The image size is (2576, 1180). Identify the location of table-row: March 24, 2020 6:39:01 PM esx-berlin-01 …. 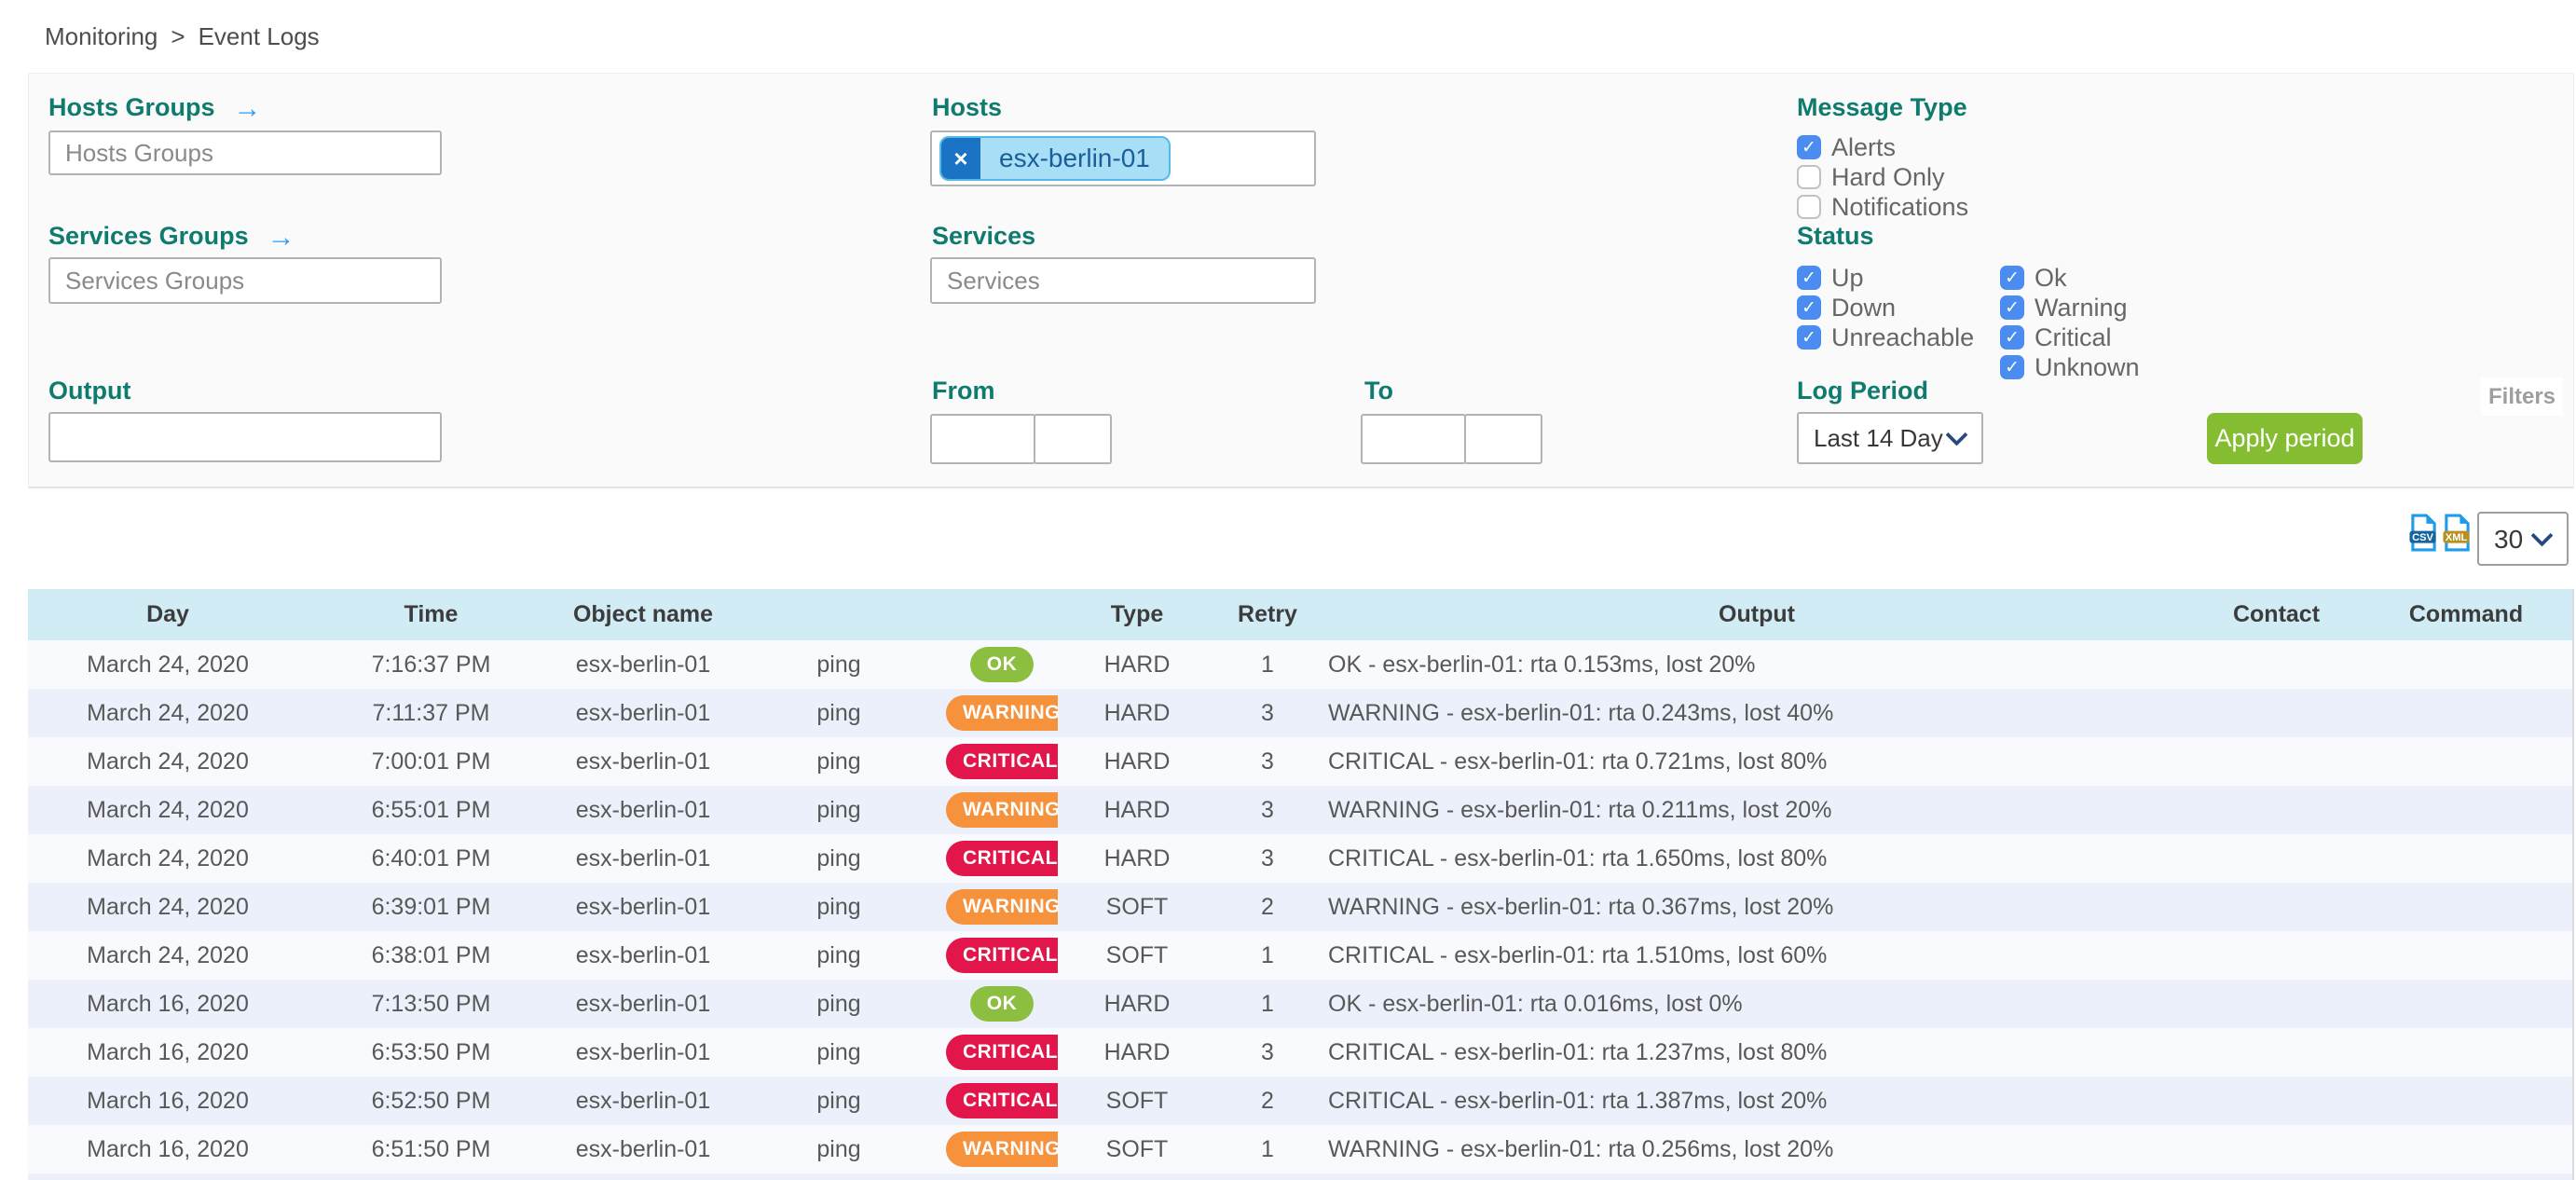
(1300, 907).